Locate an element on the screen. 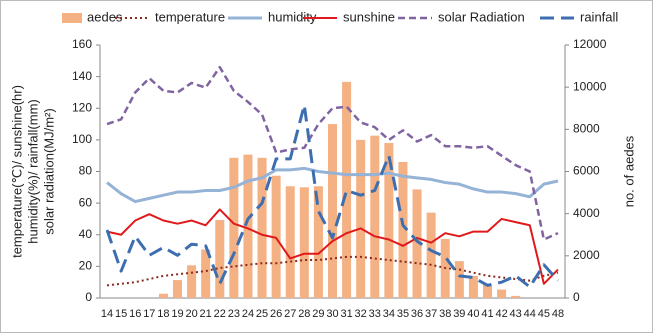  y2-tick-label: 12000 is located at coordinates (590, 44).